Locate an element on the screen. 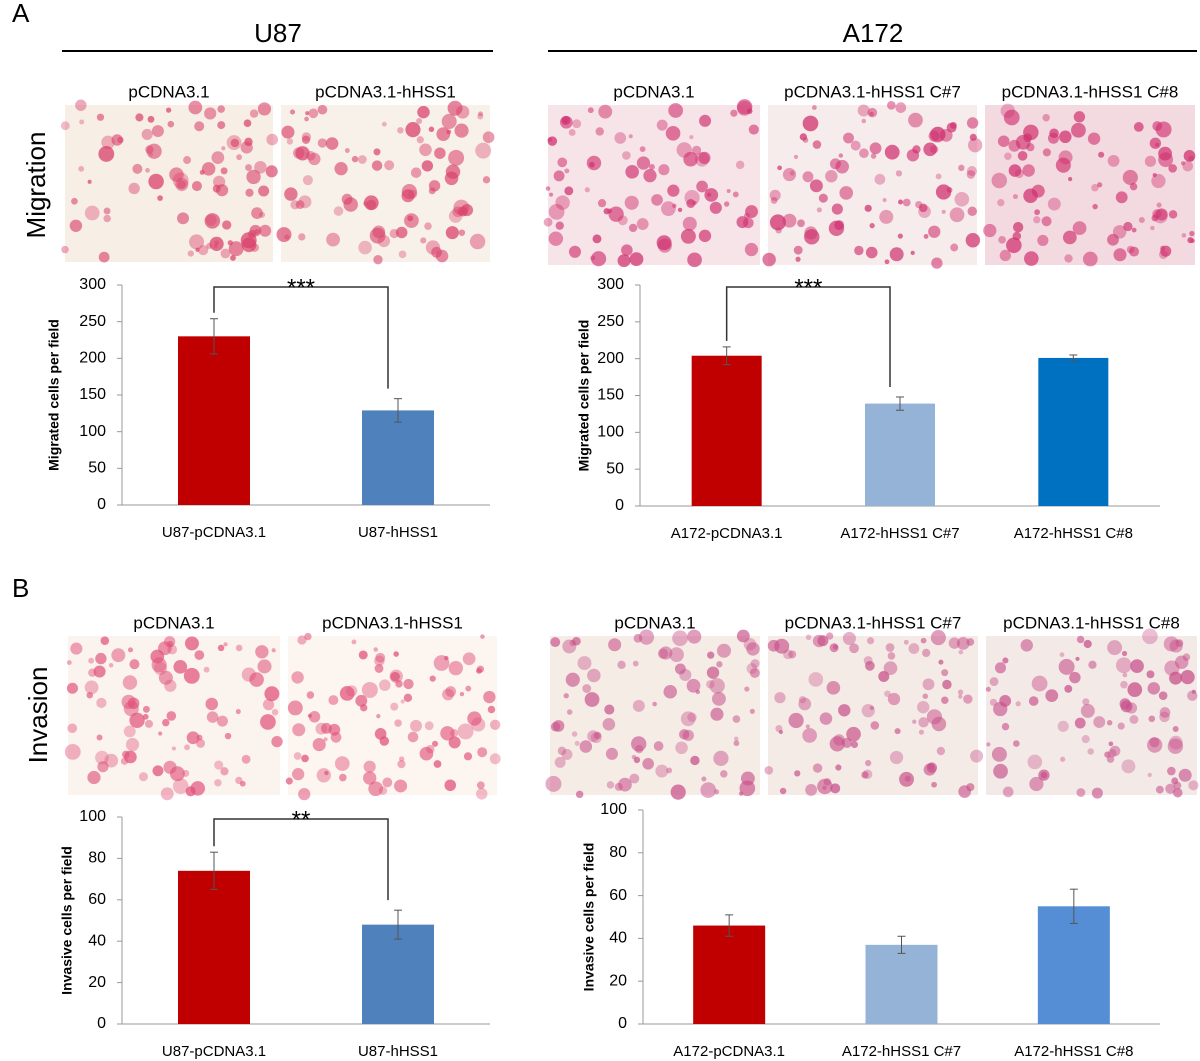  image-label: pCDNA3.1-hHSS1 is located at coordinates (385, 91).